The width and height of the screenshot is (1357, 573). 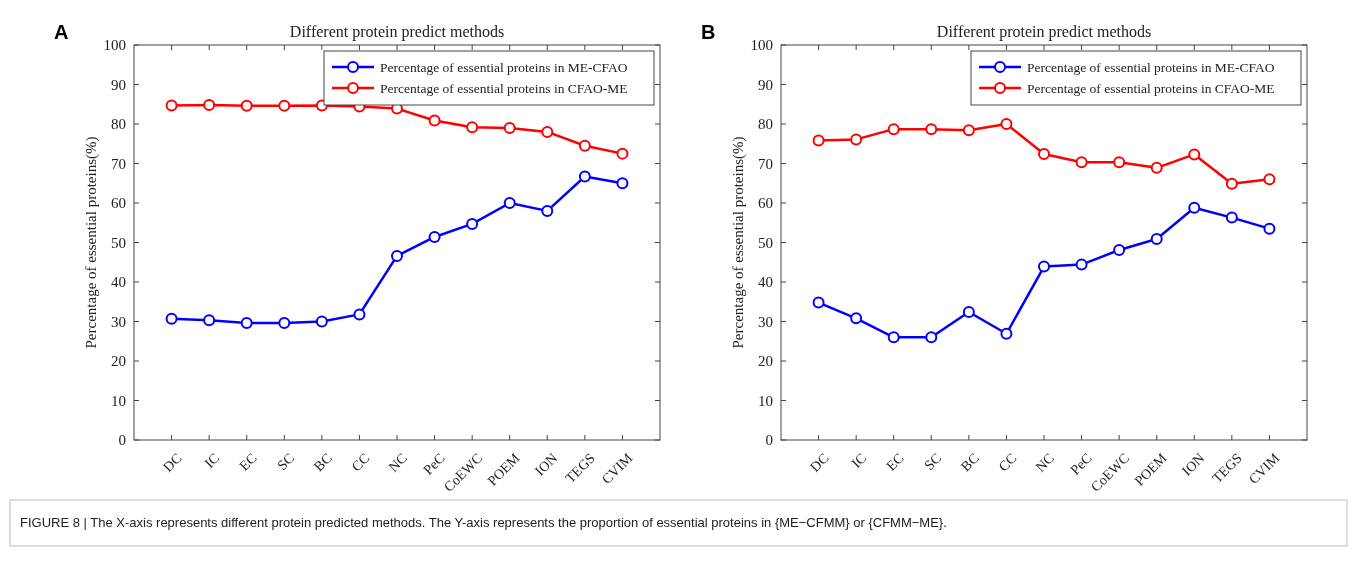 I want to click on text: A, so click(x=61, y=32).